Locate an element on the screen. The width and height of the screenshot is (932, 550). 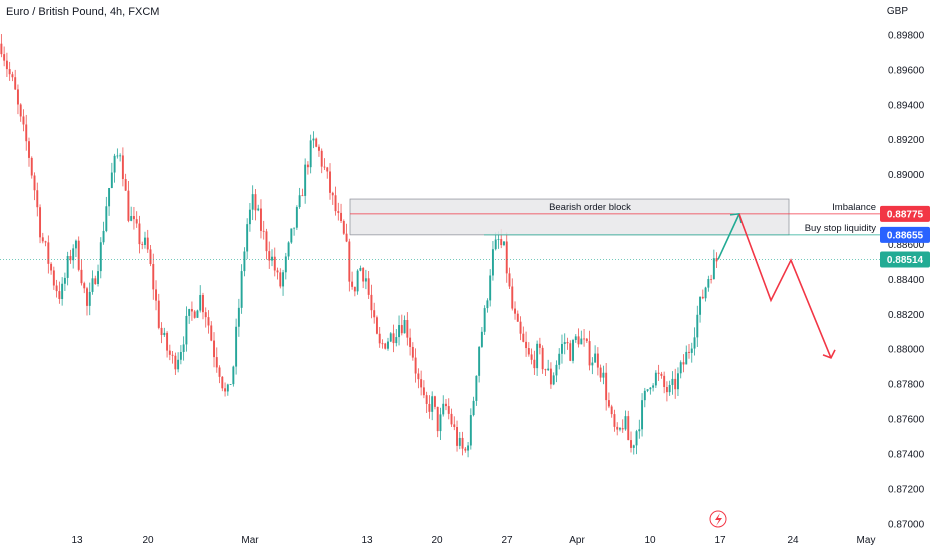
time-tick-label: Apr is located at coordinates (577, 540).